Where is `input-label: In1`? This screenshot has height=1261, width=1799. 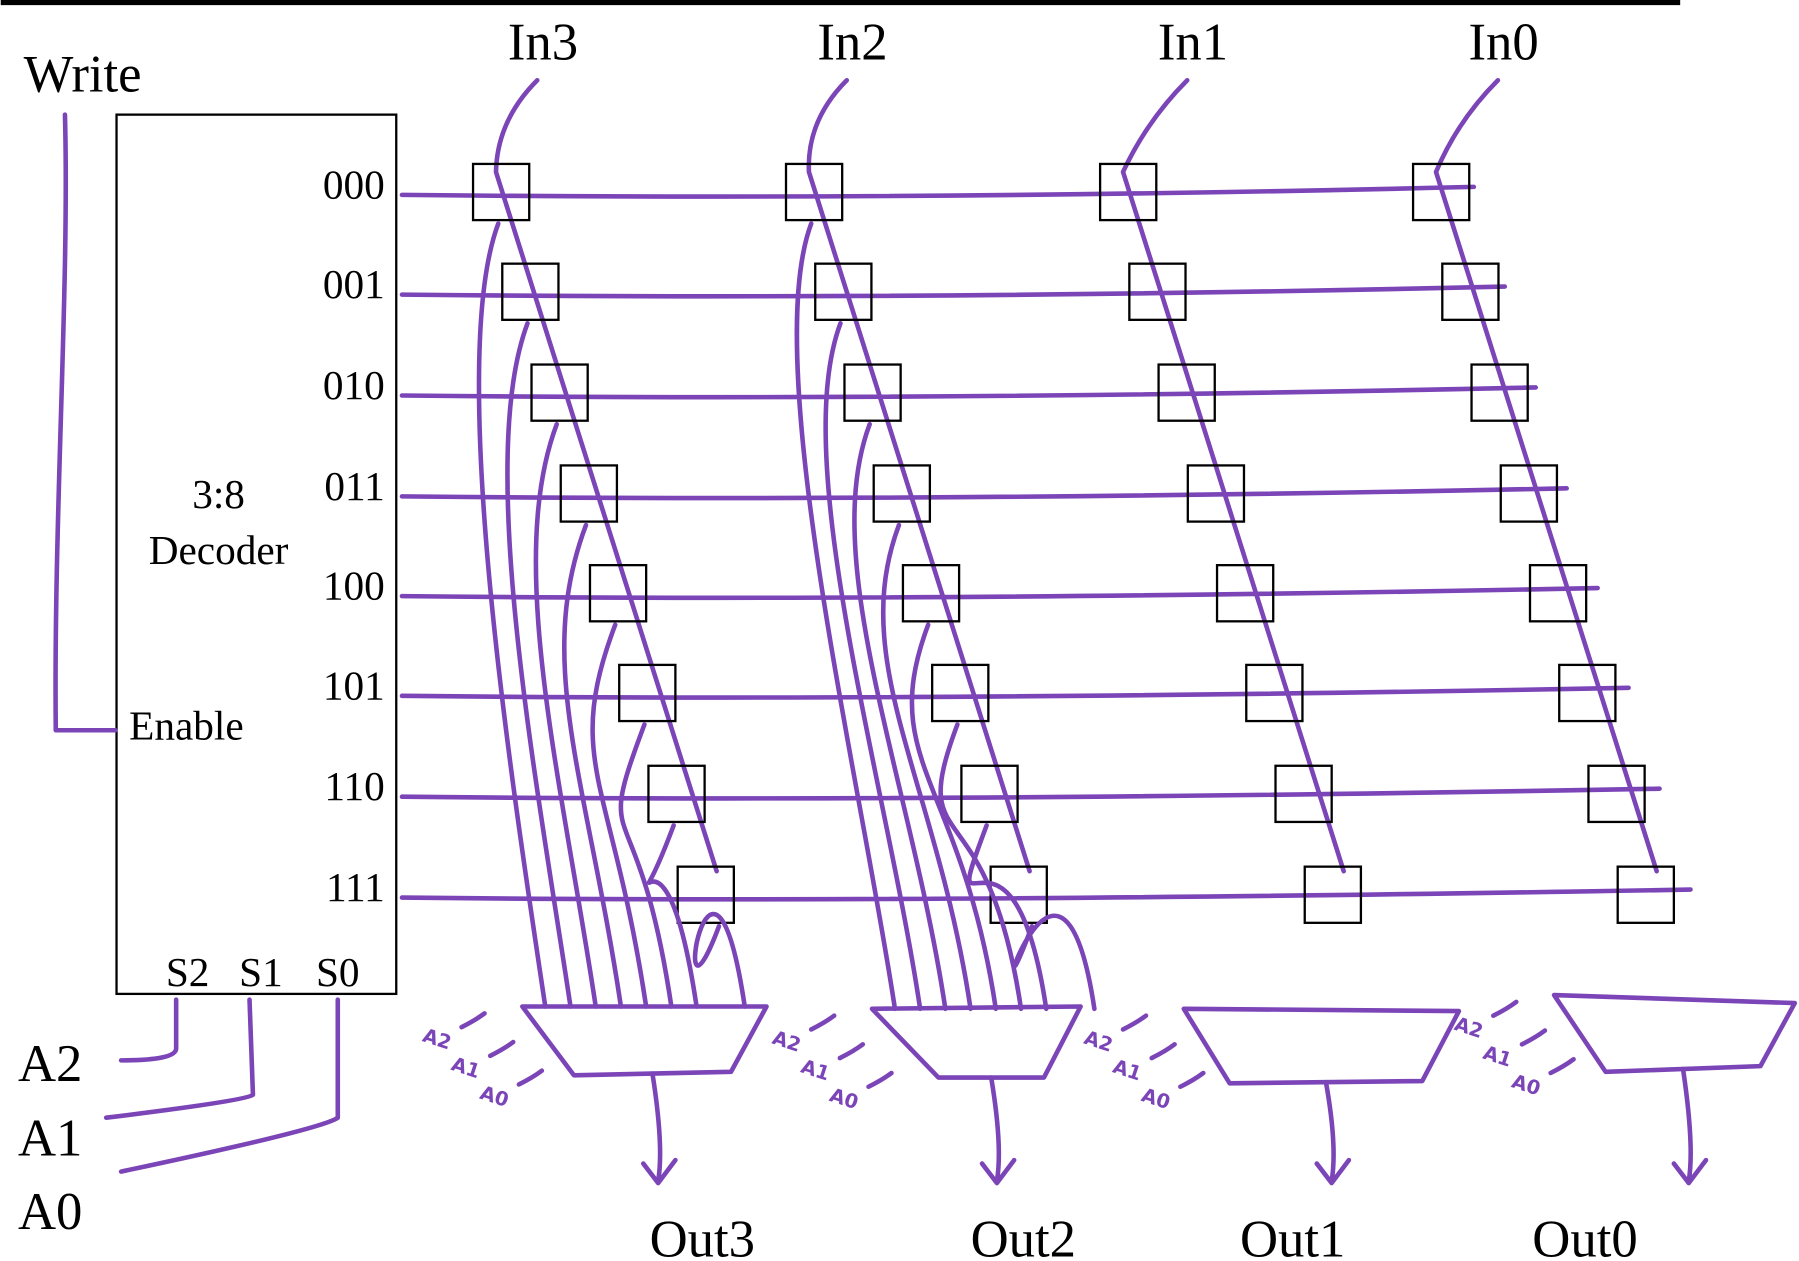 input-label: In1 is located at coordinates (1193, 43).